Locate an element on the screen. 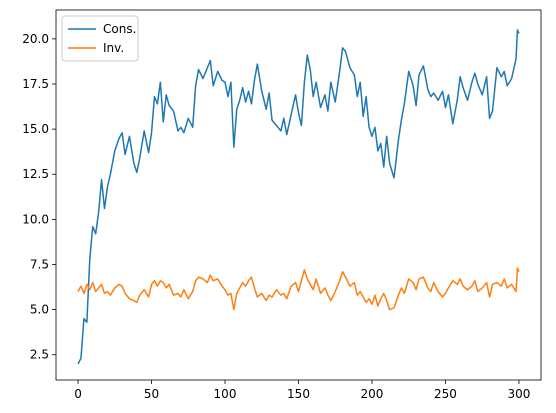  x-tick-label: 250 is located at coordinates (445, 394).